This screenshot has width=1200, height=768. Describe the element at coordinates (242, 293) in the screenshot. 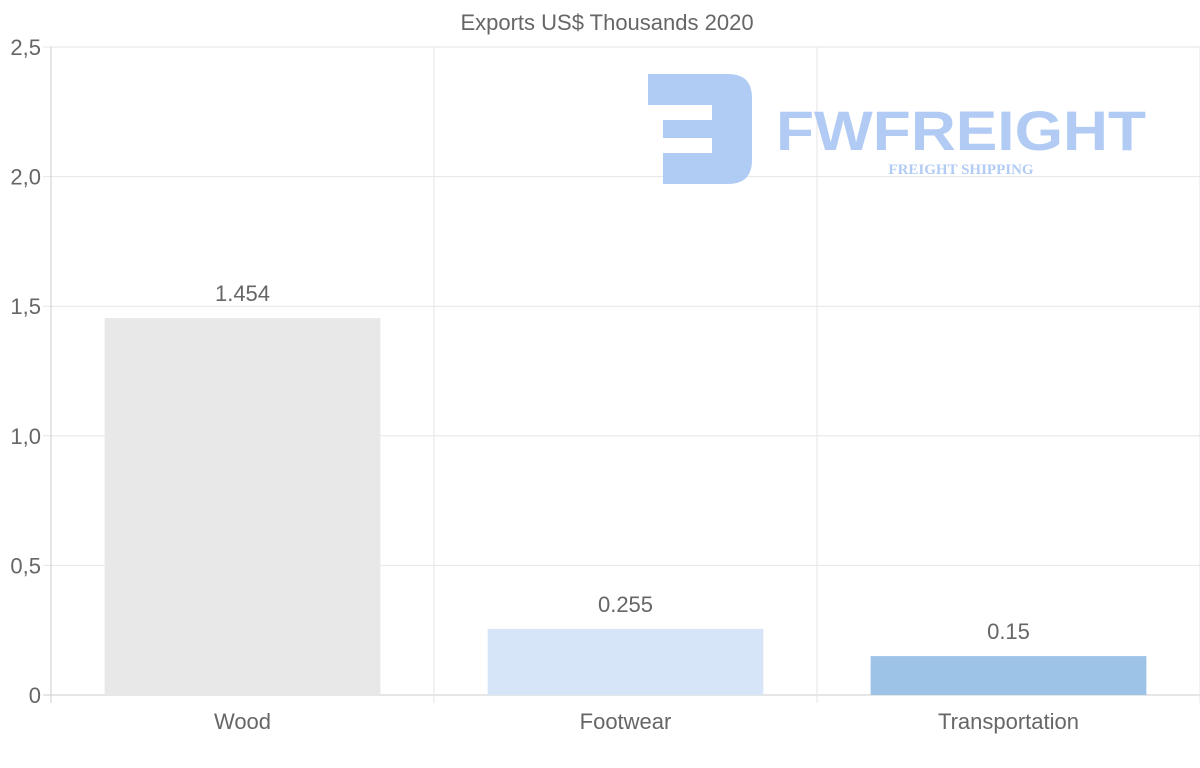

I see `data-label: 1.454` at that location.